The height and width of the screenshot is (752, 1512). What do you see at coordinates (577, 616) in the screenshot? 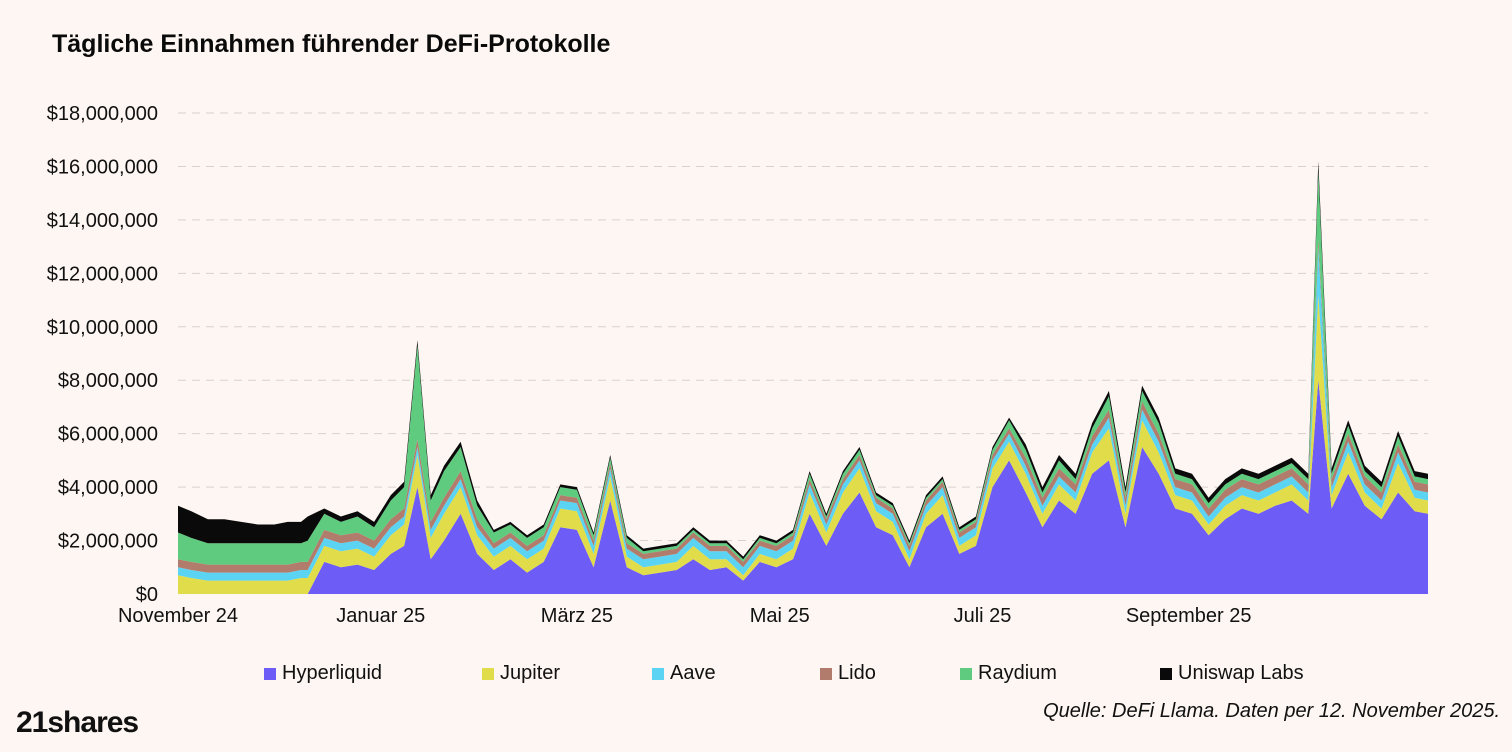
I see `x-tick-label: März 25` at bounding box center [577, 616].